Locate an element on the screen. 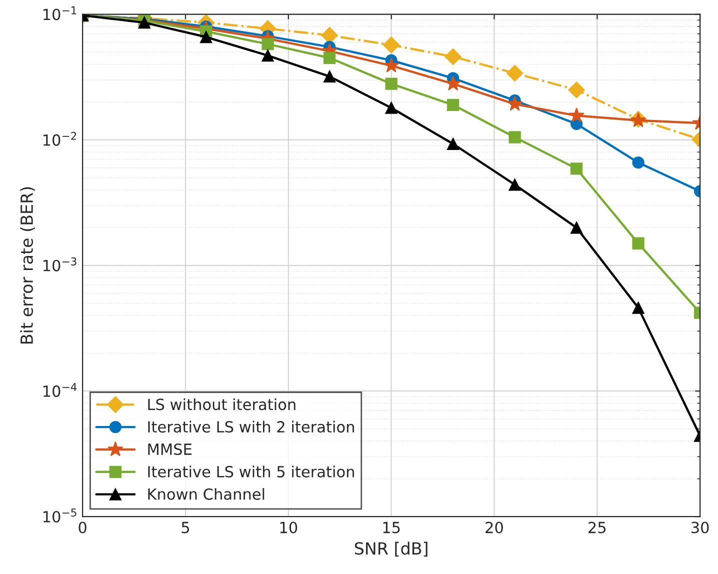 This screenshot has height=574, width=718. y-tick-label: 10$^{−2}$ is located at coordinates (59, 139).